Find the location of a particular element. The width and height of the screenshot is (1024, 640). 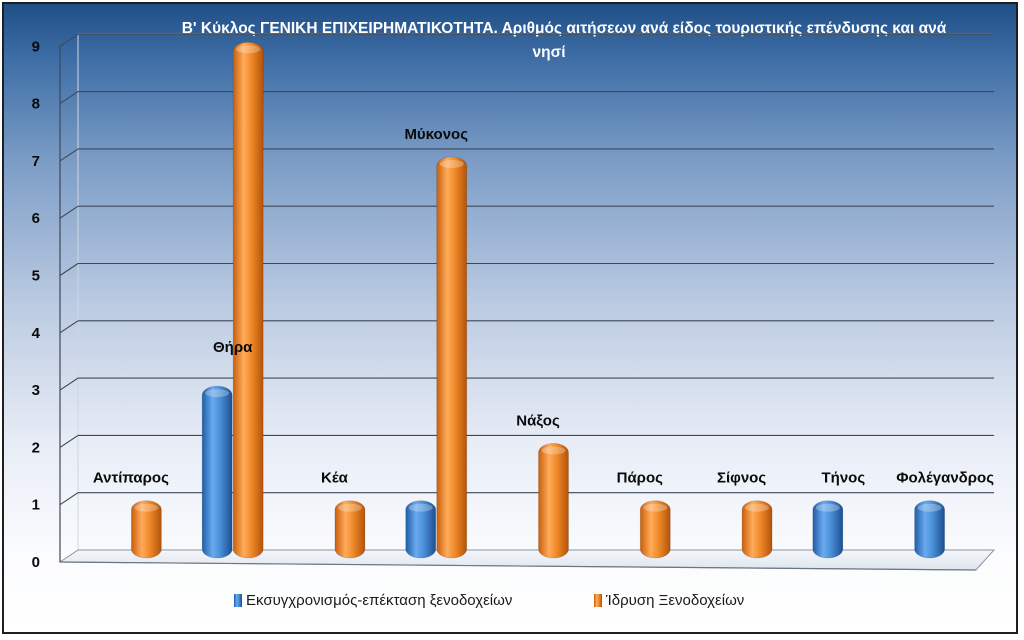

legend-item: Ίδρυση Ξενοδοχείων is located at coordinates (669, 600).